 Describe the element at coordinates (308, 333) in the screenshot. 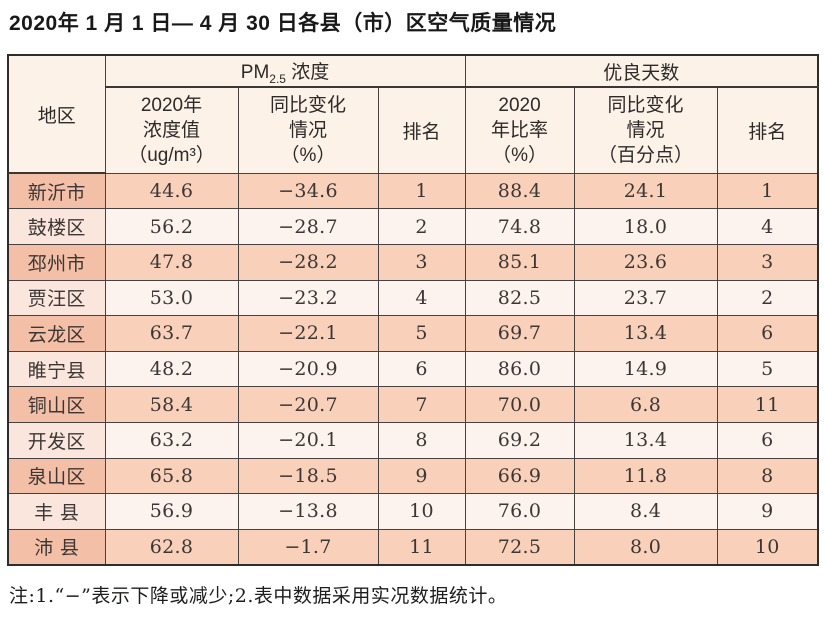

I see `pm-change-cell: −22.1` at that location.